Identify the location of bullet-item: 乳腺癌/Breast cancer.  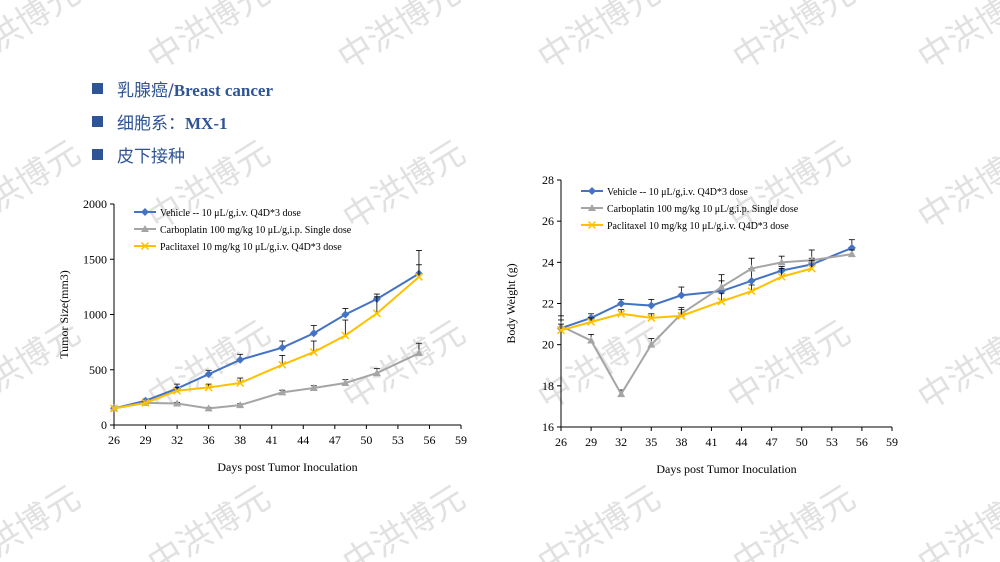
(182, 88).